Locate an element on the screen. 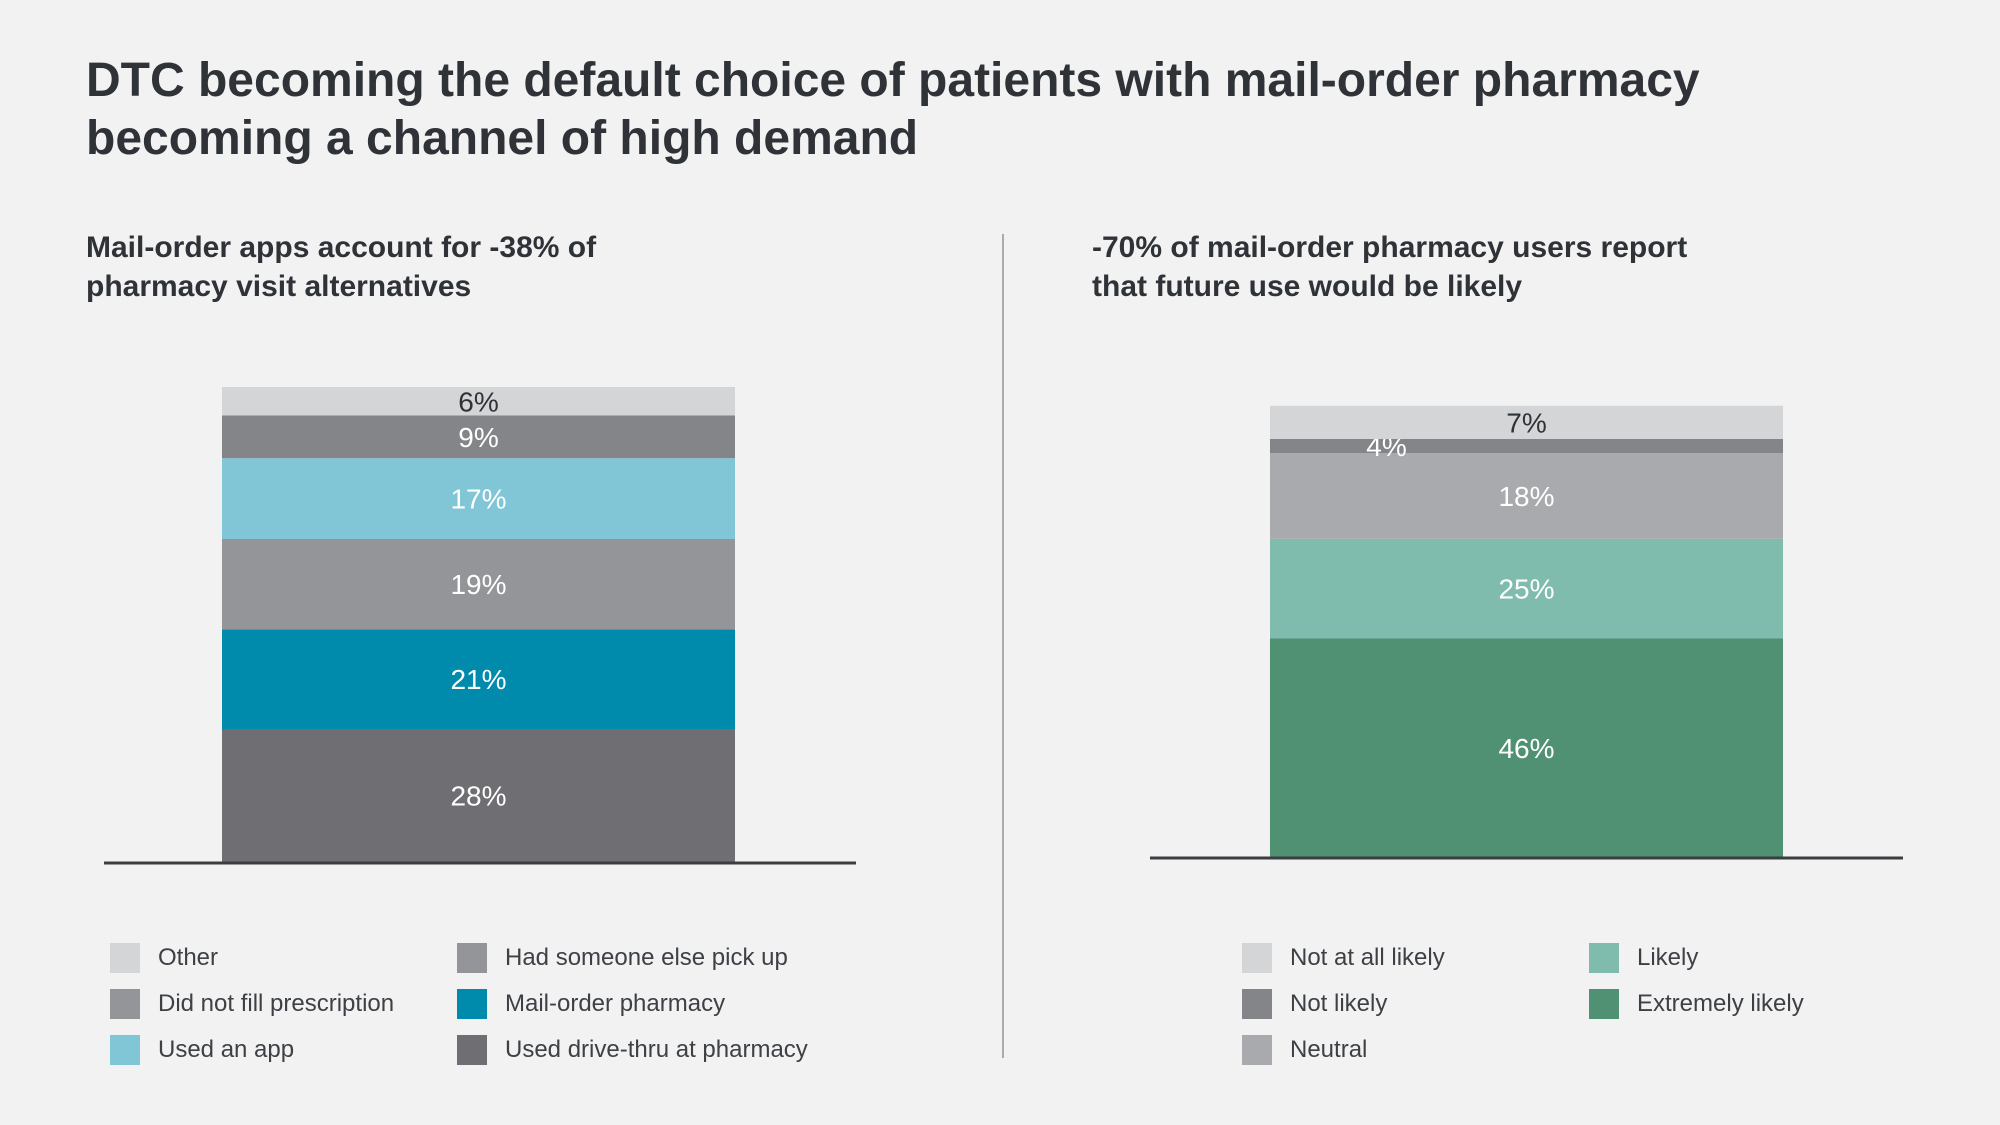  legend-item-not-at-all-likely: Not at all likely is located at coordinates (1343, 958).